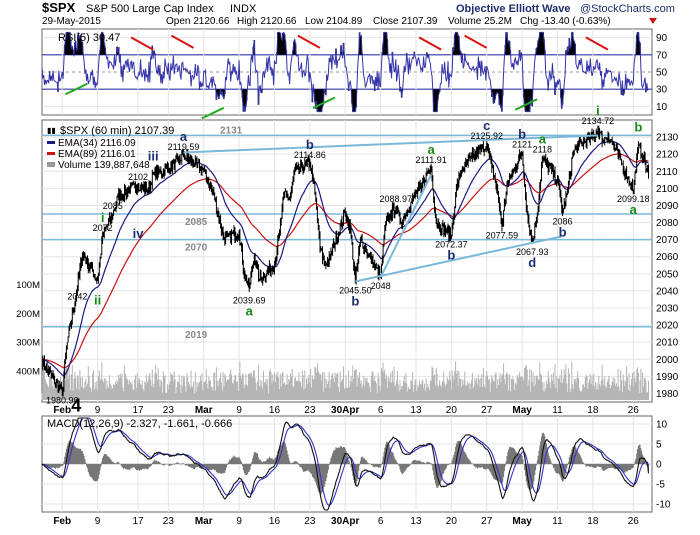 This screenshot has width=700, height=535. What do you see at coordinates (565, 21) in the screenshot?
I see `header-change: Chg -13.40 (-0.63%)` at bounding box center [565, 21].